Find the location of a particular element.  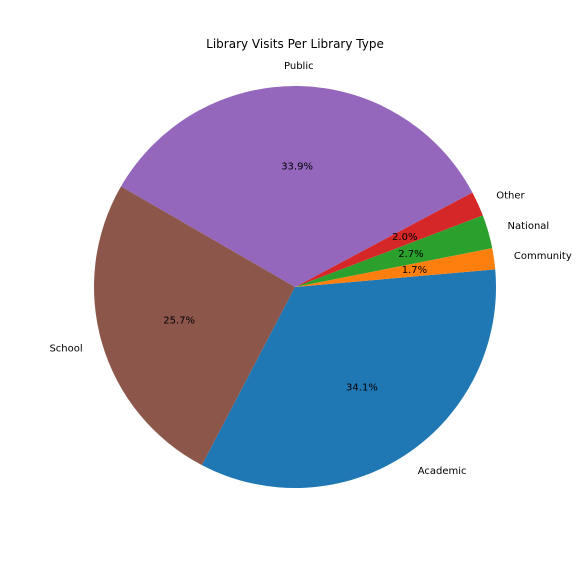

pct-label-national: 2.7% is located at coordinates (410, 254).